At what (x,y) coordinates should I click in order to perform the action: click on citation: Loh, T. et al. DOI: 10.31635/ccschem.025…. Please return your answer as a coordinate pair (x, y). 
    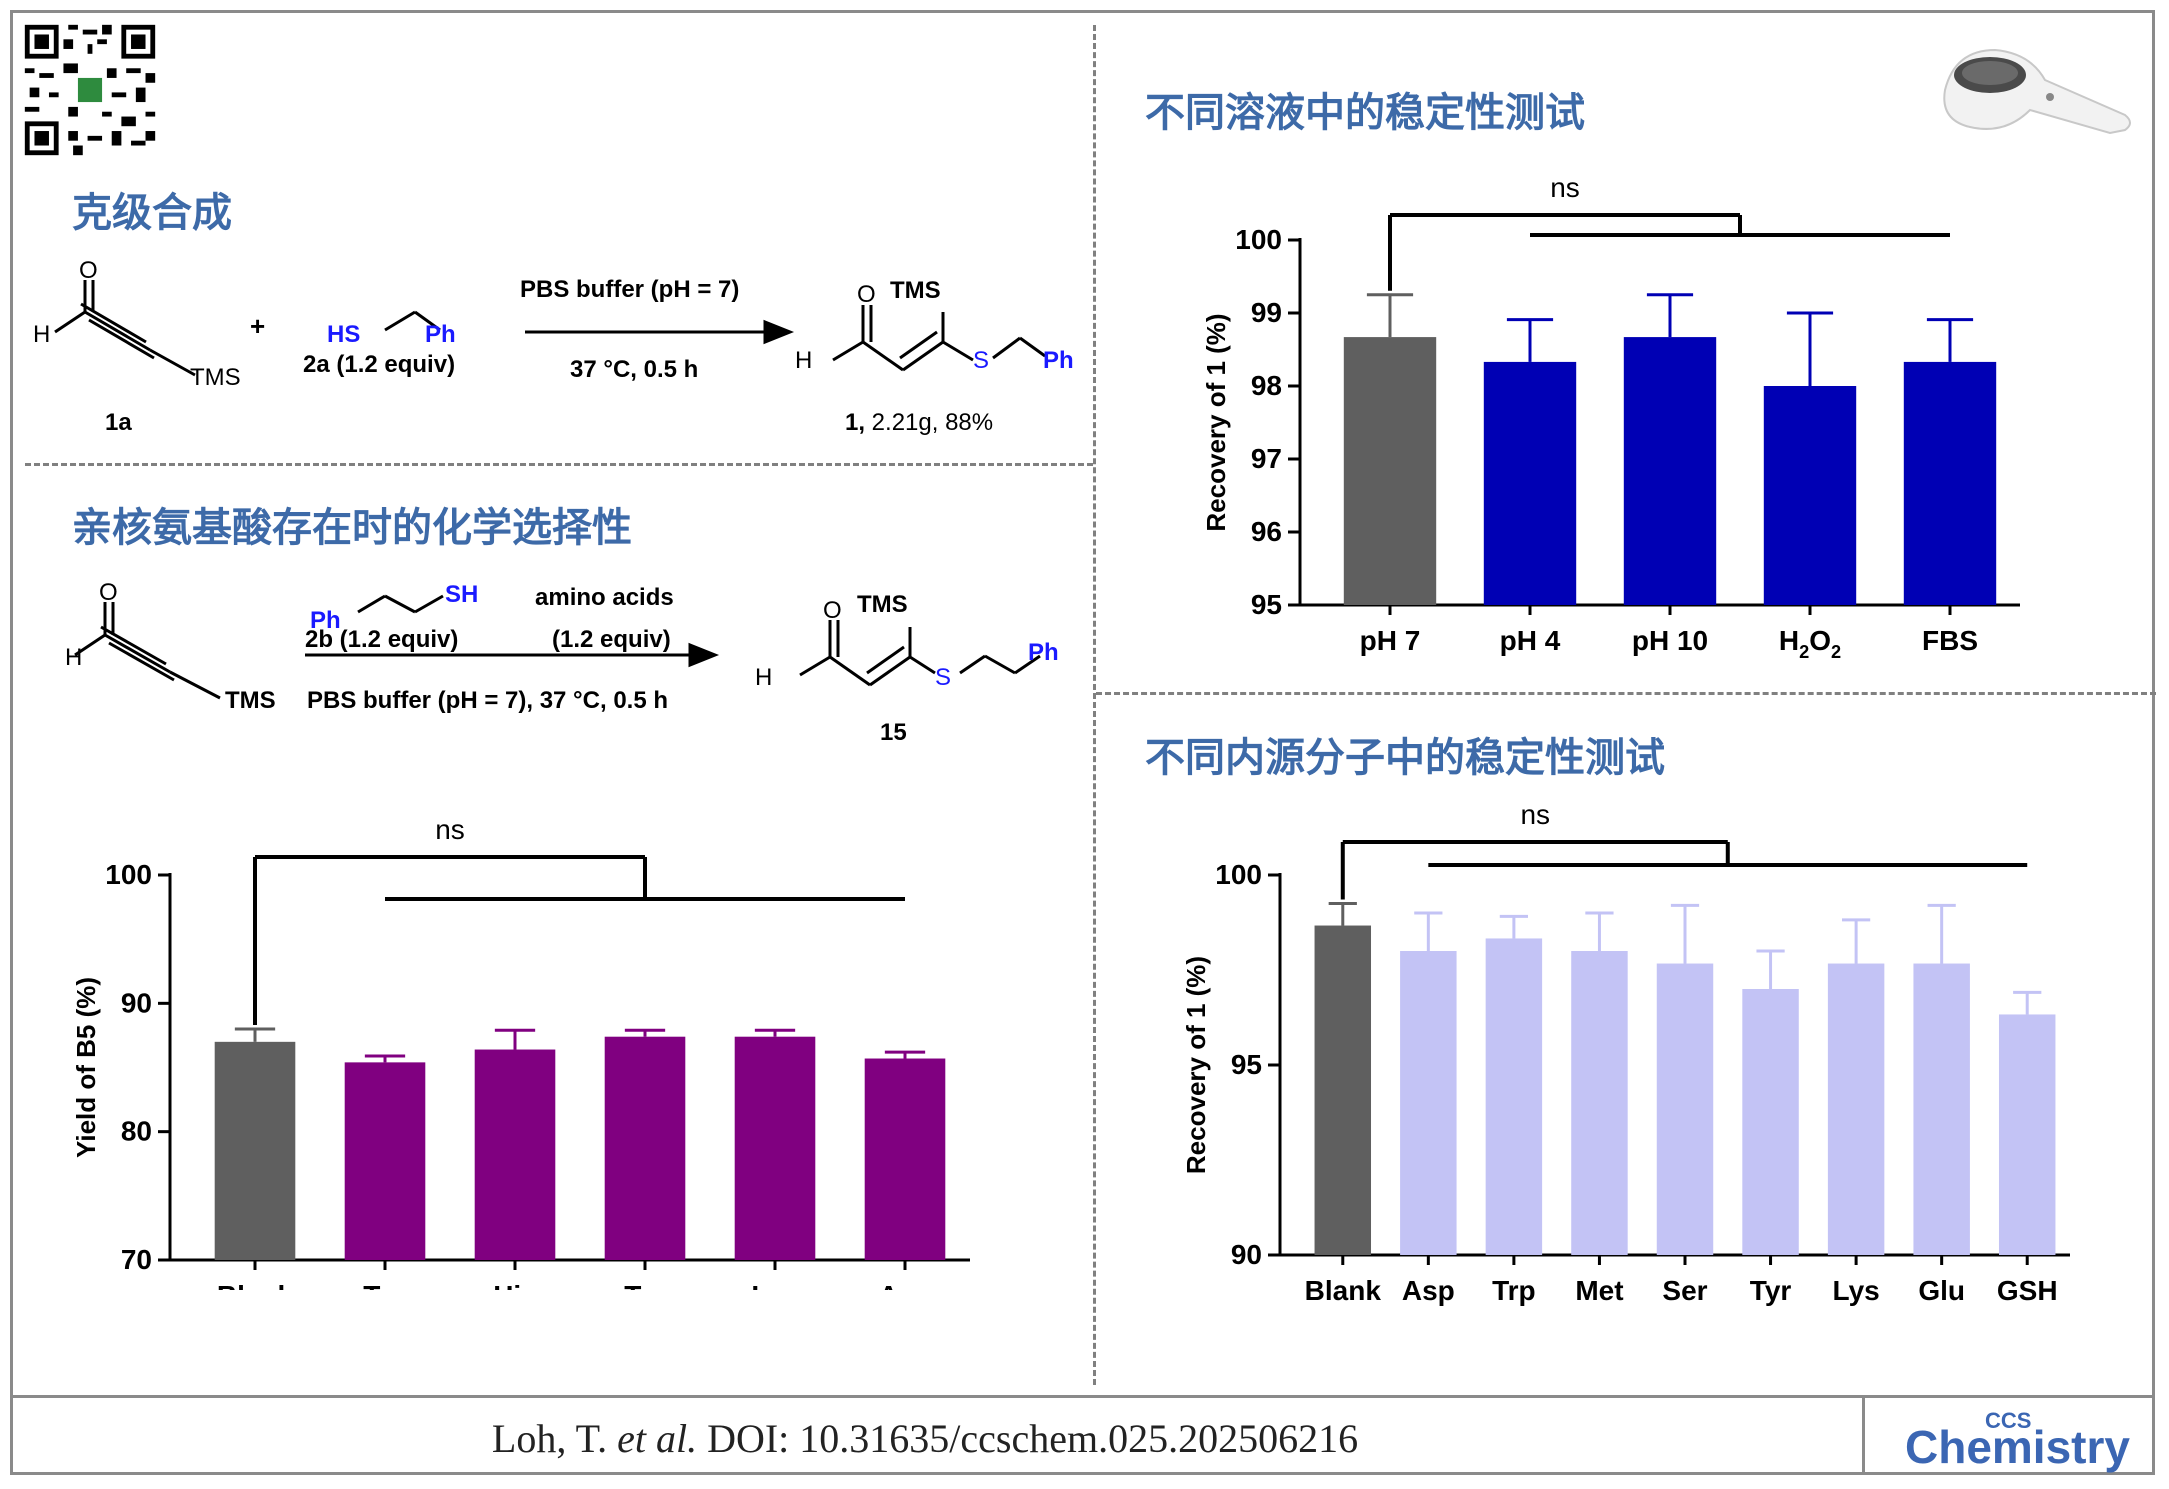
    Looking at the image, I should click on (925, 1438).